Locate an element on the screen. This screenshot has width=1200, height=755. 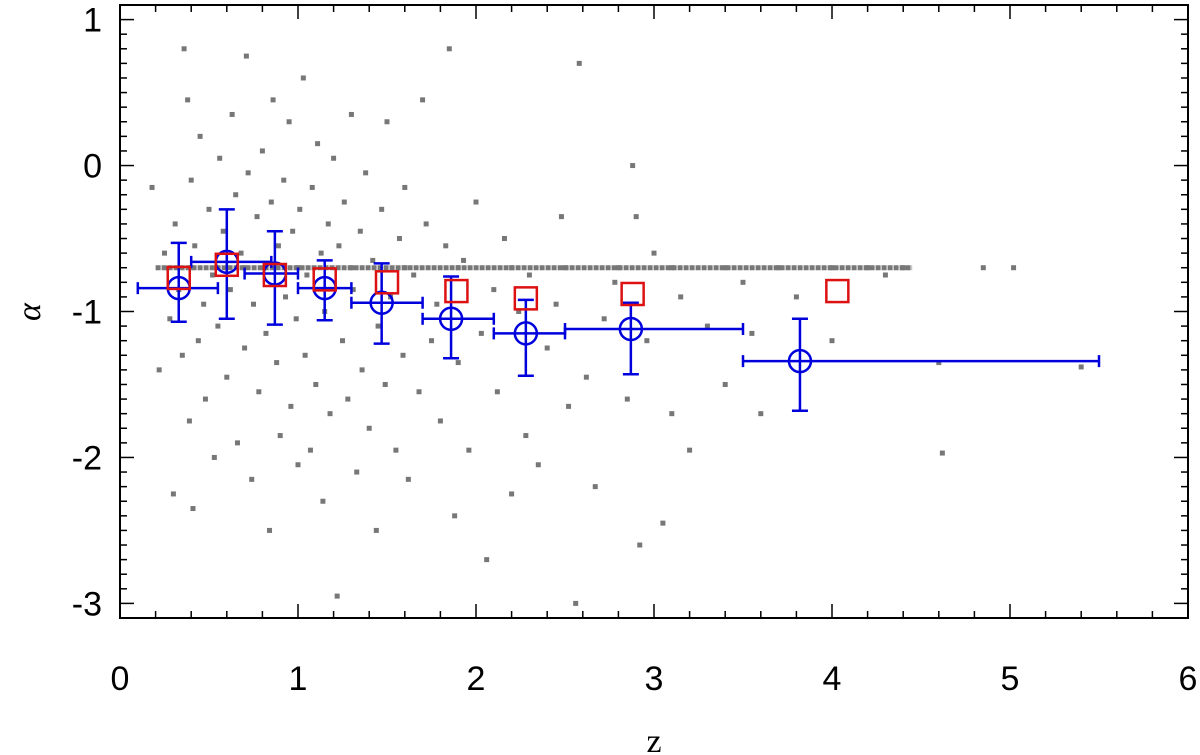
x-axis-title: z is located at coordinates (653, 739).